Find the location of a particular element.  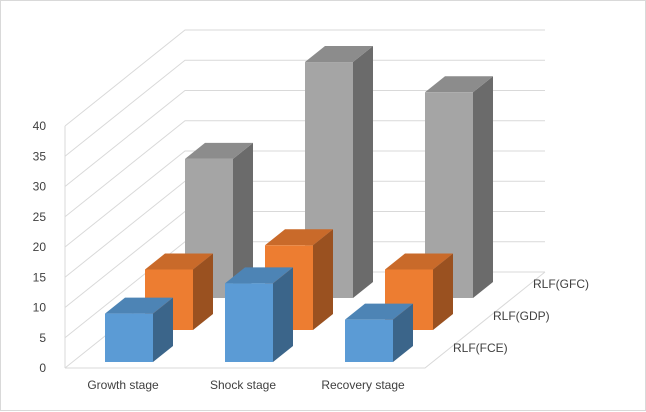

y-tick-label: 0 is located at coordinates (42, 368).